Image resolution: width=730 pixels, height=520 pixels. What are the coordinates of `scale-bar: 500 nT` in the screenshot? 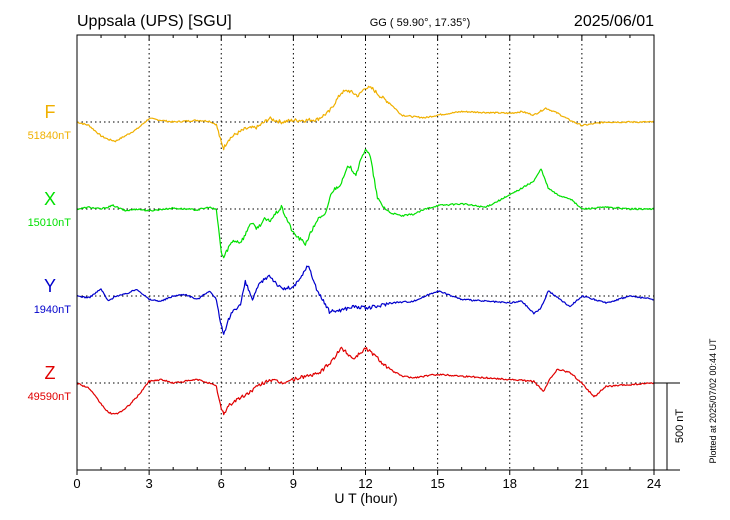 It's located at (670, 426).